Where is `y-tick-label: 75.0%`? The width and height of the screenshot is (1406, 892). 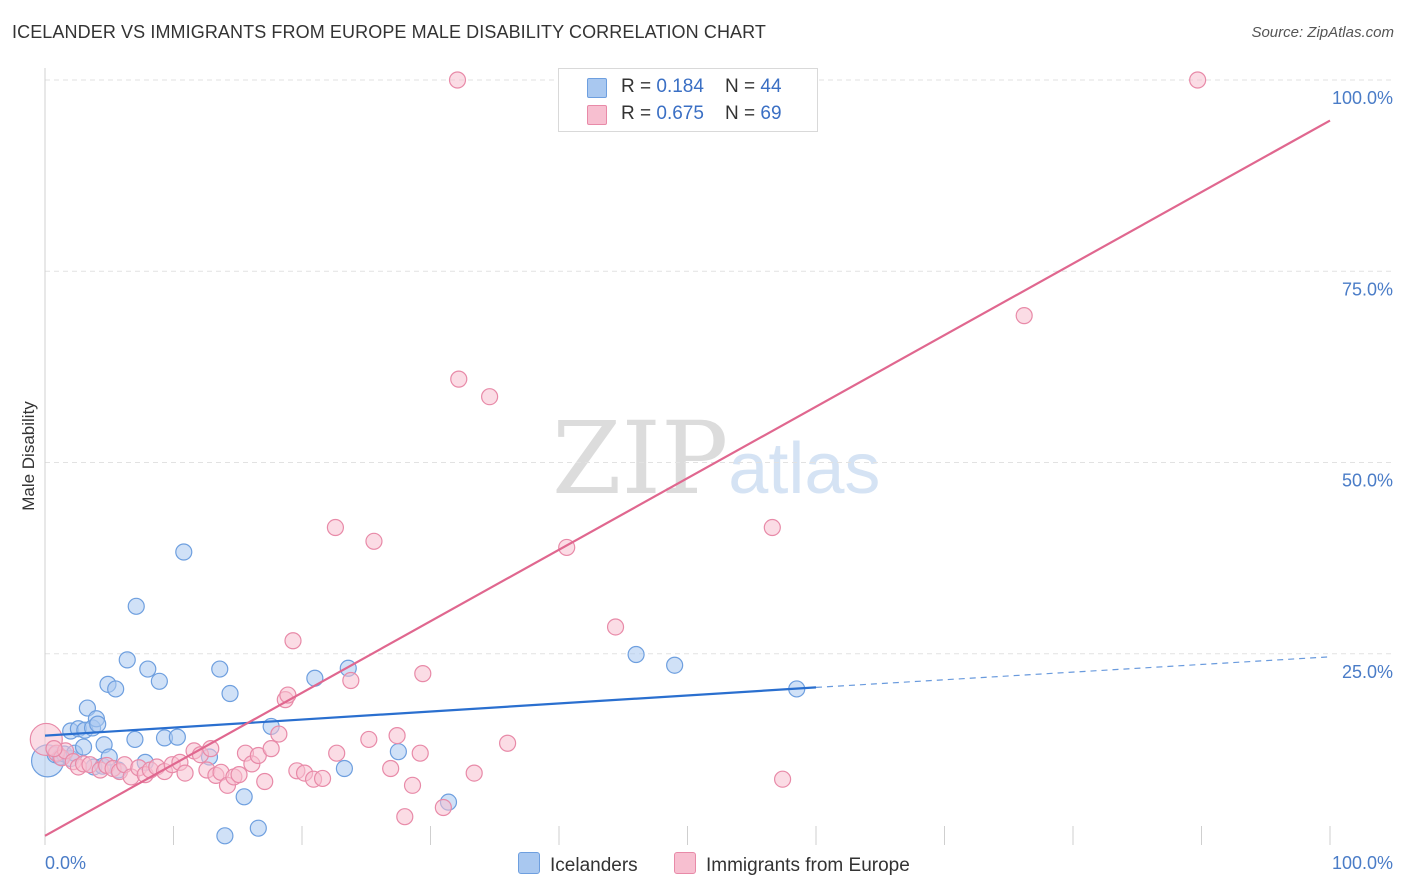
y-tick-label: 75.0% is located at coordinates (1367, 289).